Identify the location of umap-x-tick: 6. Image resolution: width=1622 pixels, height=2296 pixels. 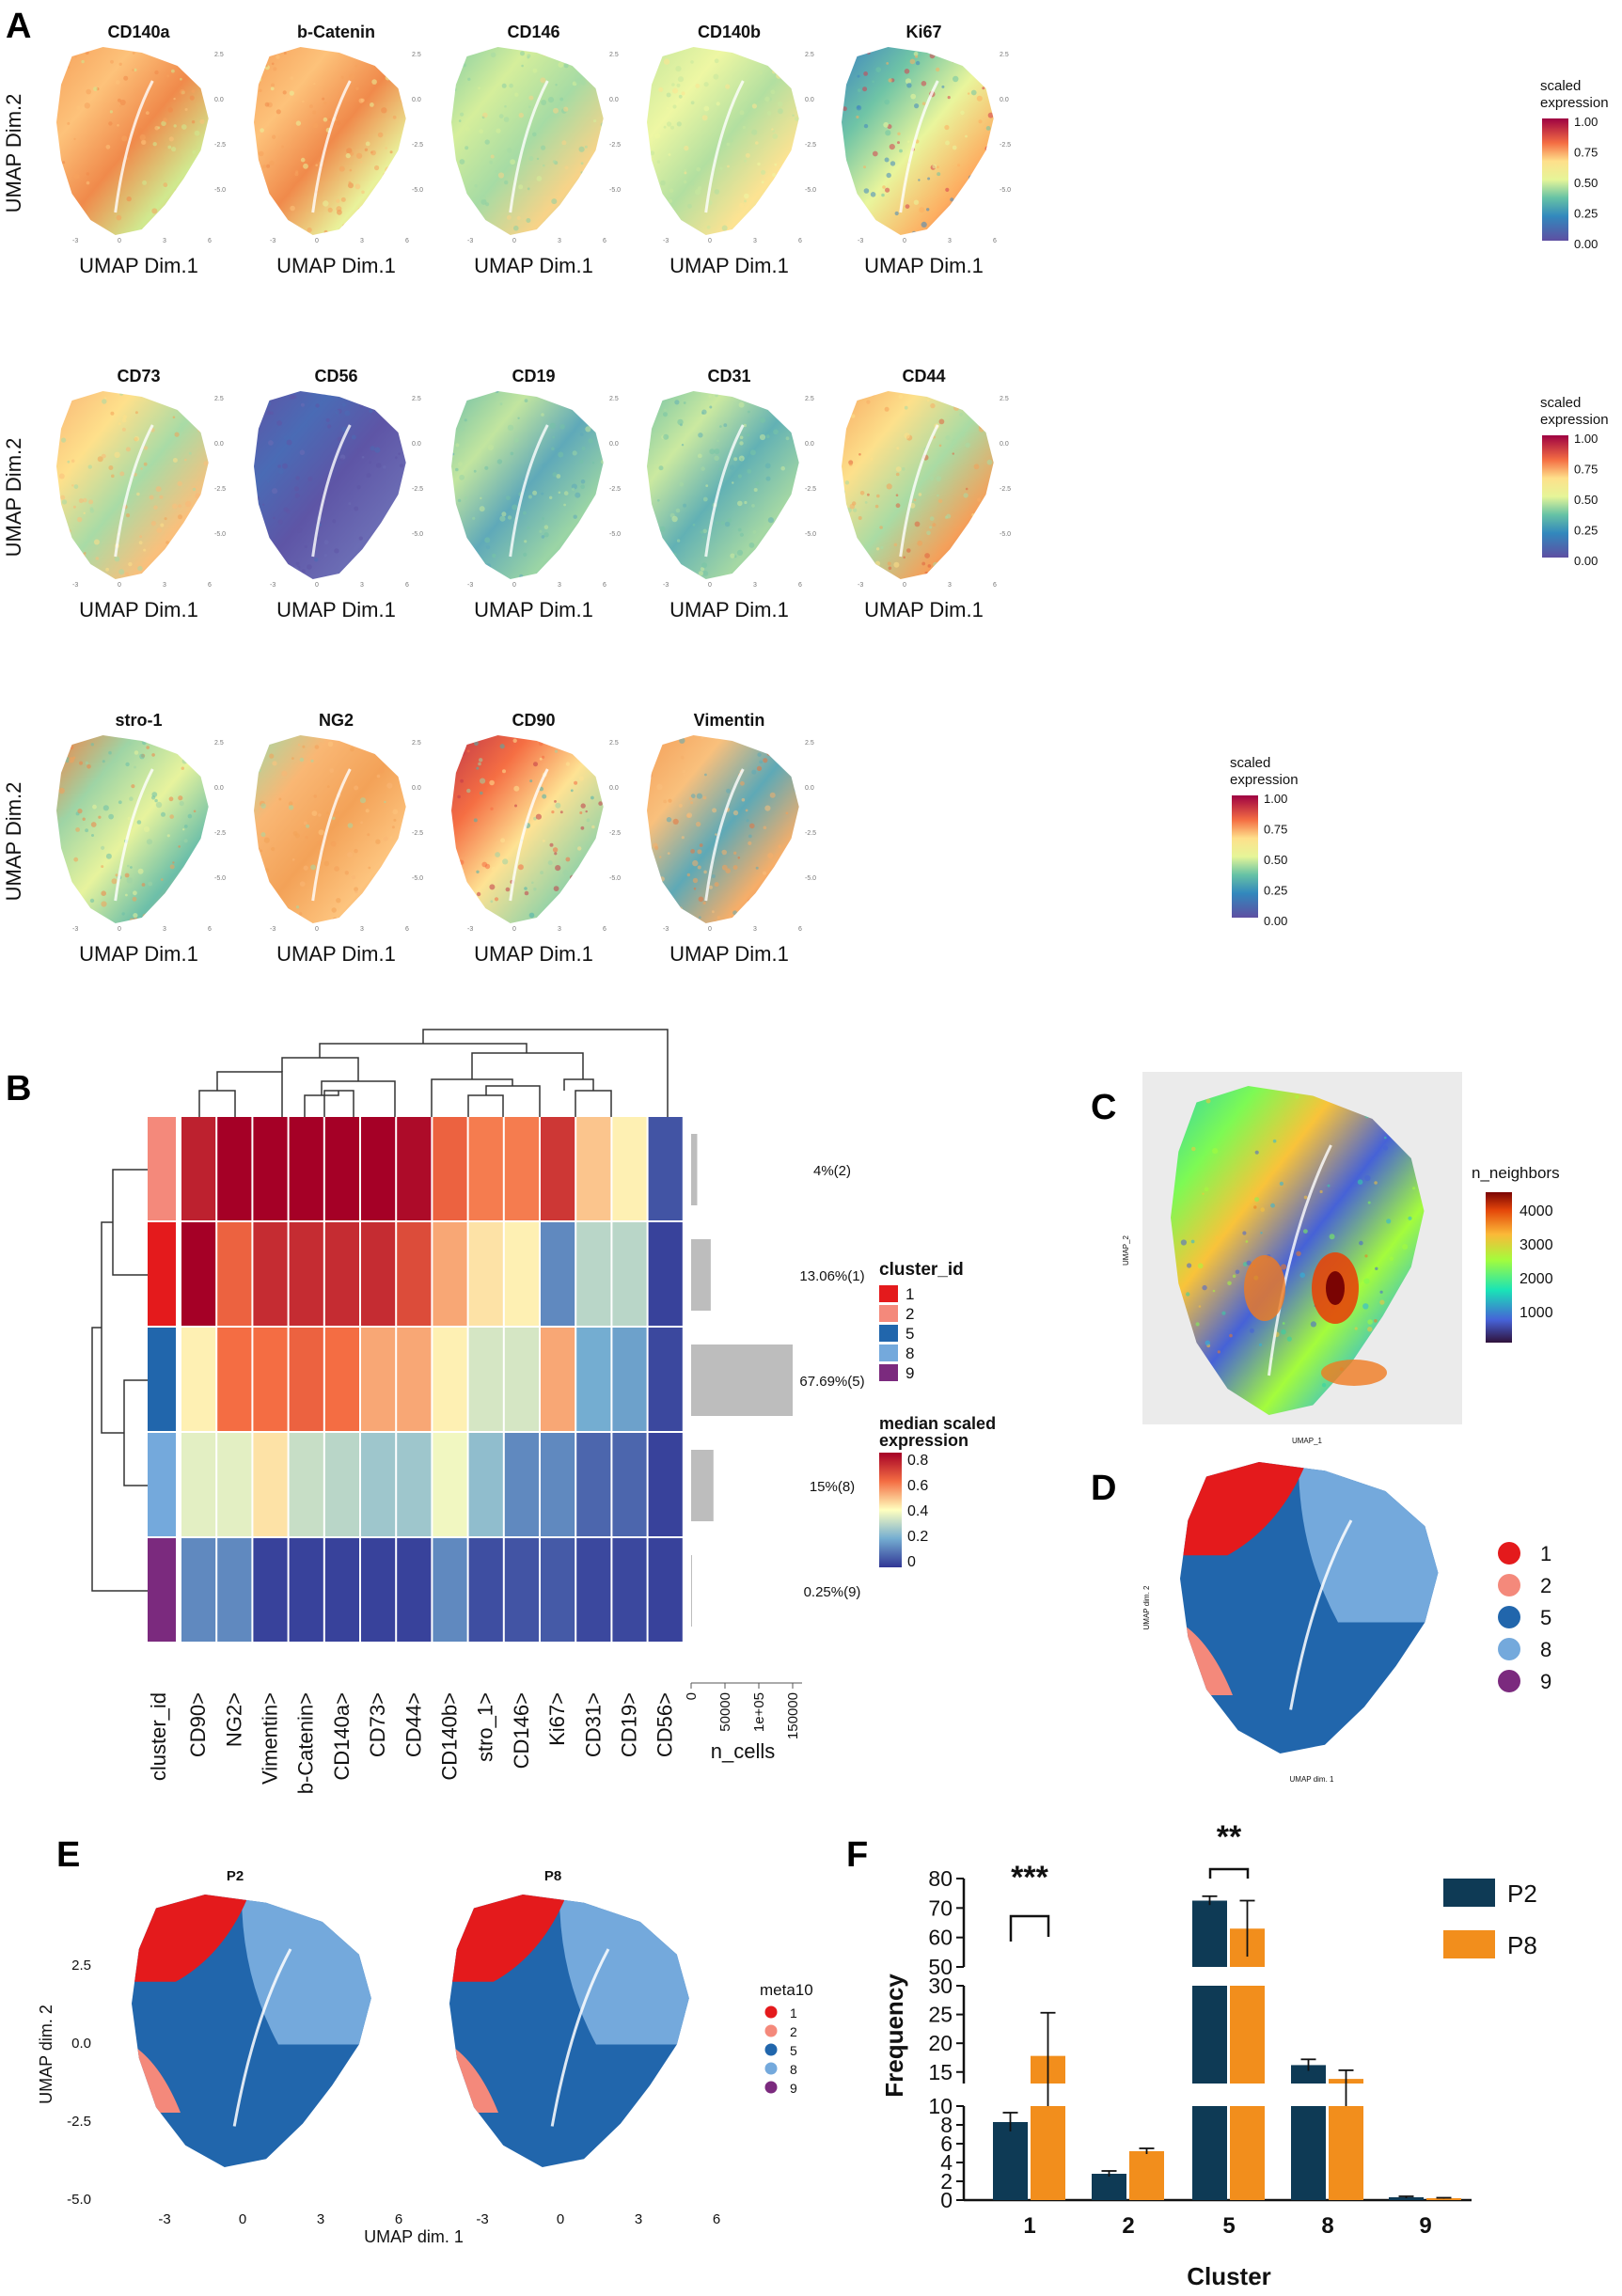
(995, 241).